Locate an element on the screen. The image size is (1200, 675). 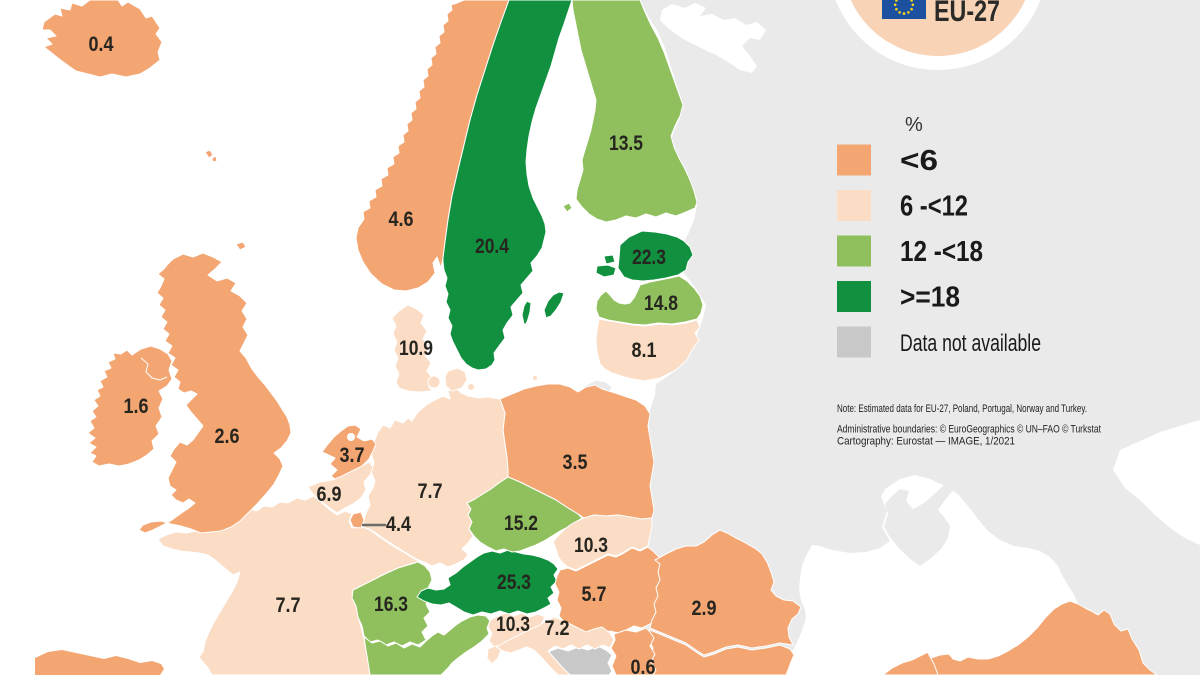
svg-text: 25.3 is located at coordinates (514, 582).